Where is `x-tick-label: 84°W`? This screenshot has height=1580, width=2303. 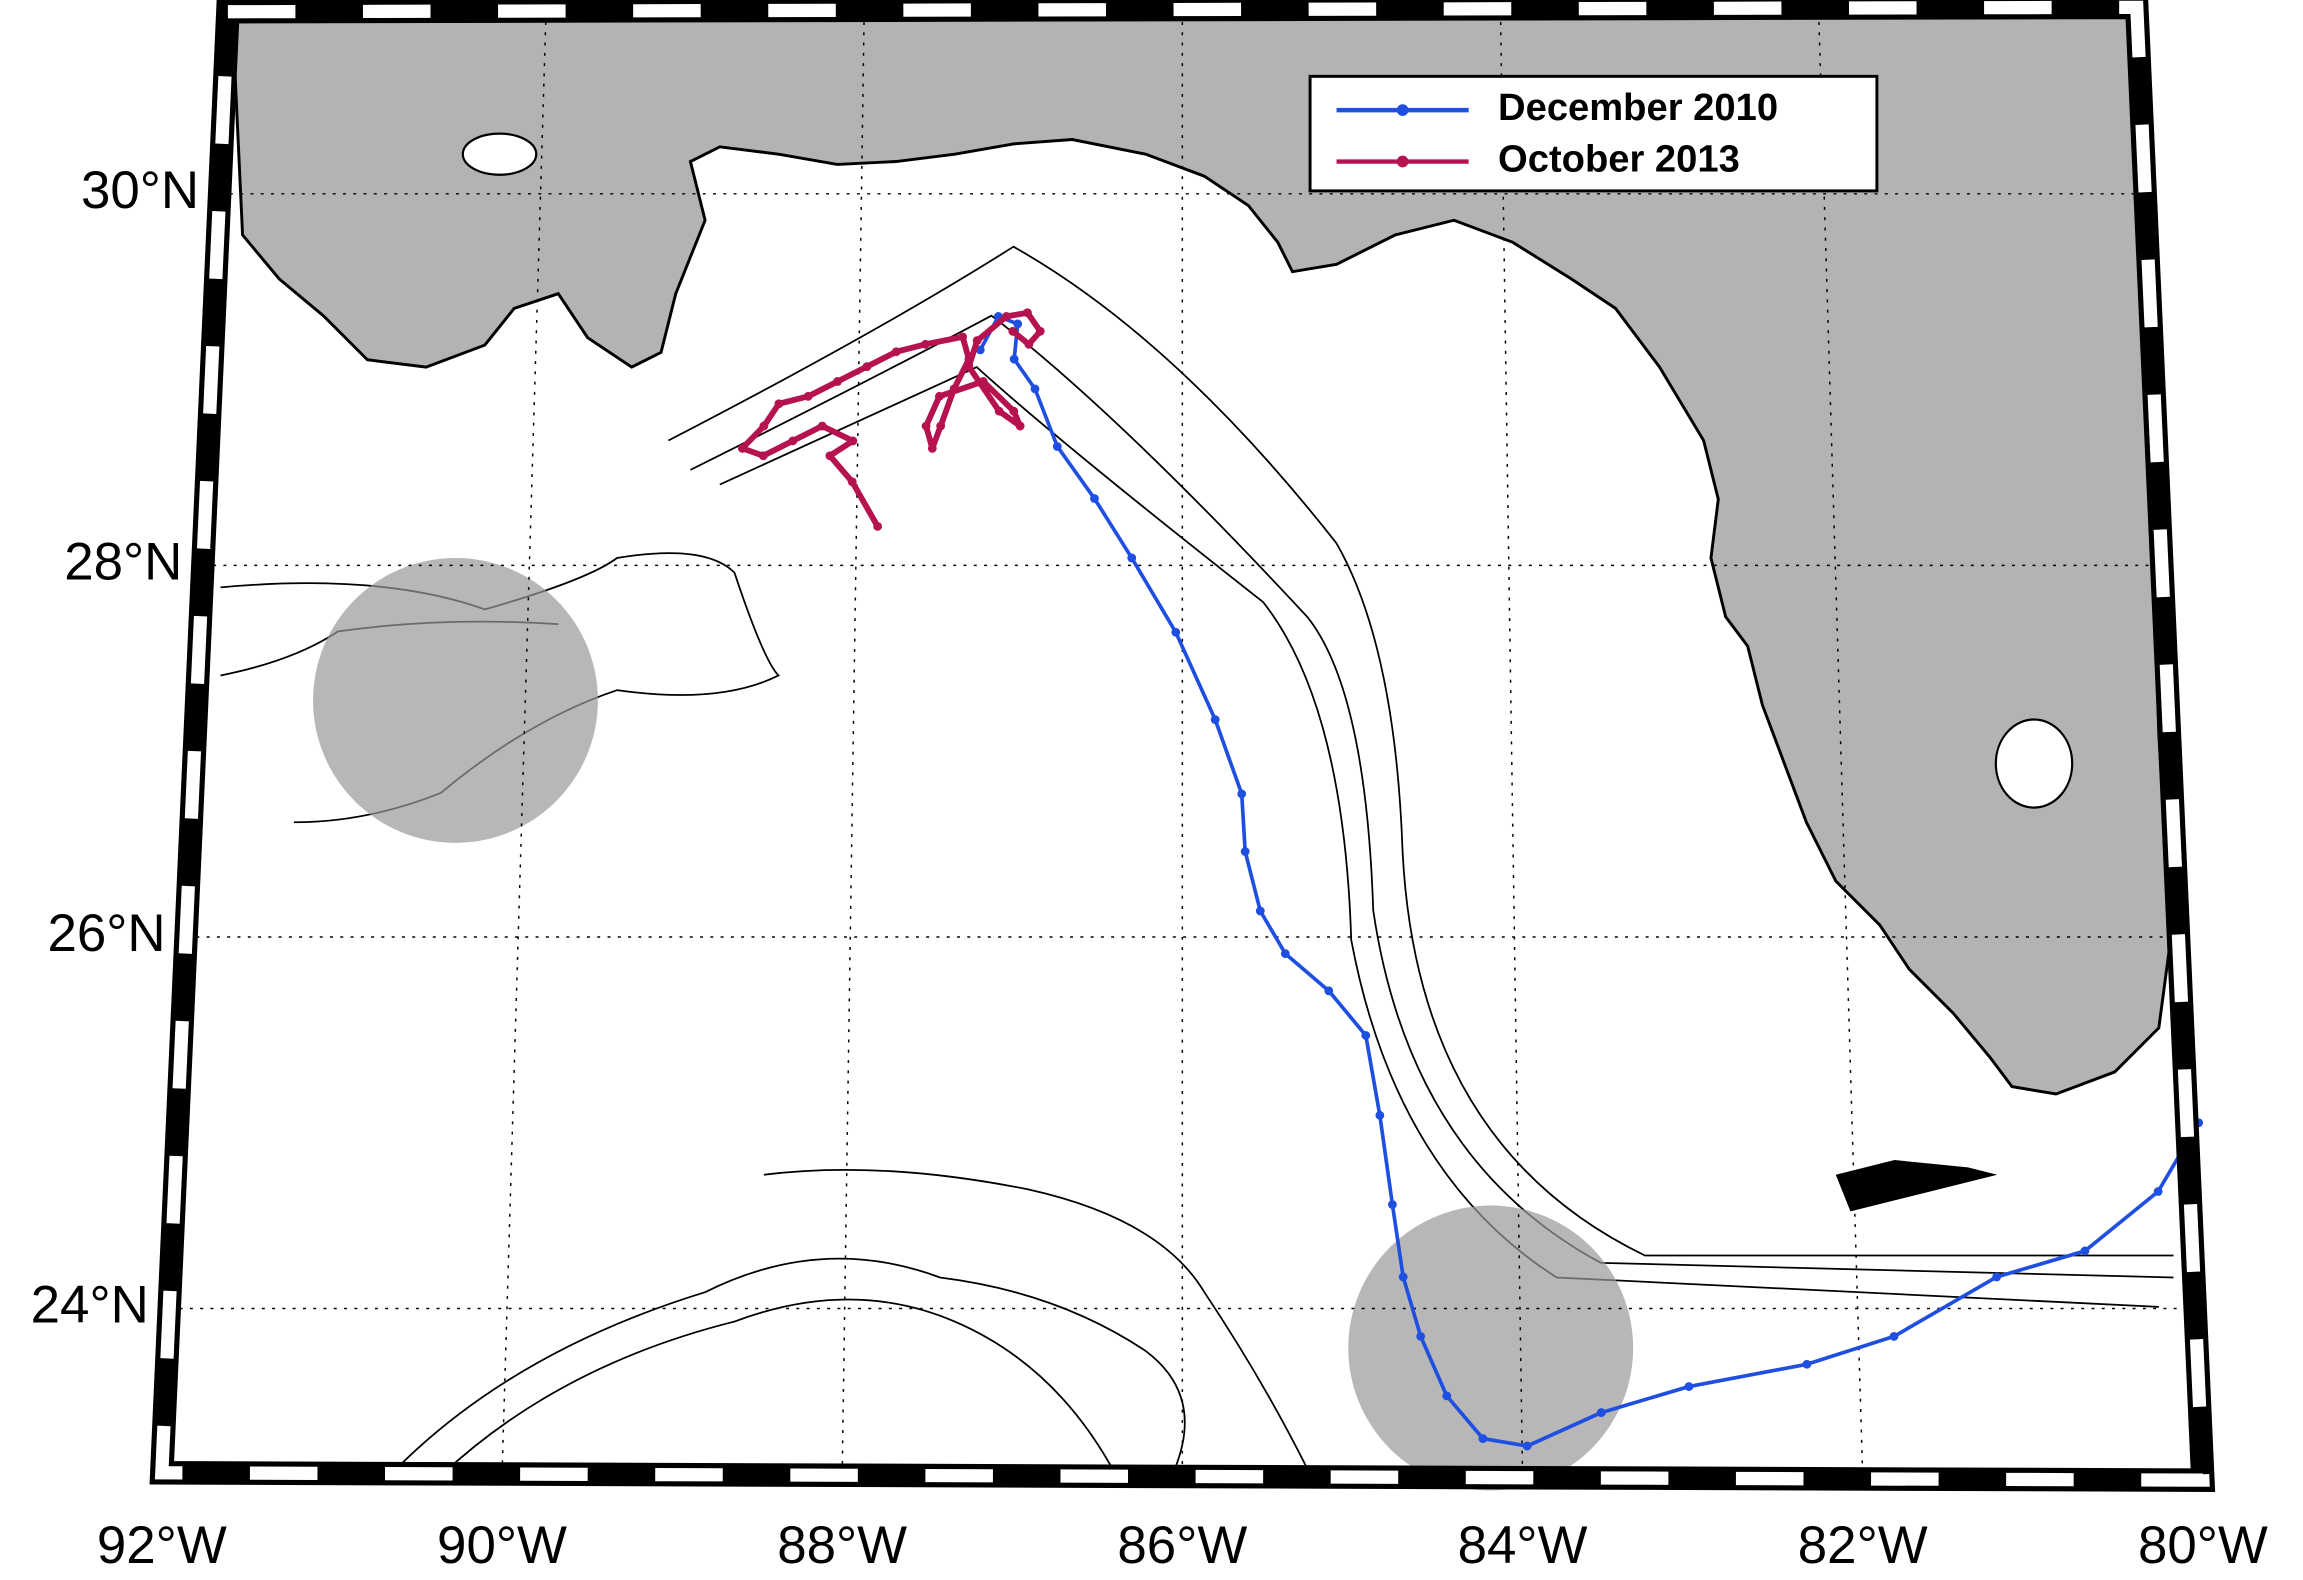 x-tick-label: 84°W is located at coordinates (1523, 1545).